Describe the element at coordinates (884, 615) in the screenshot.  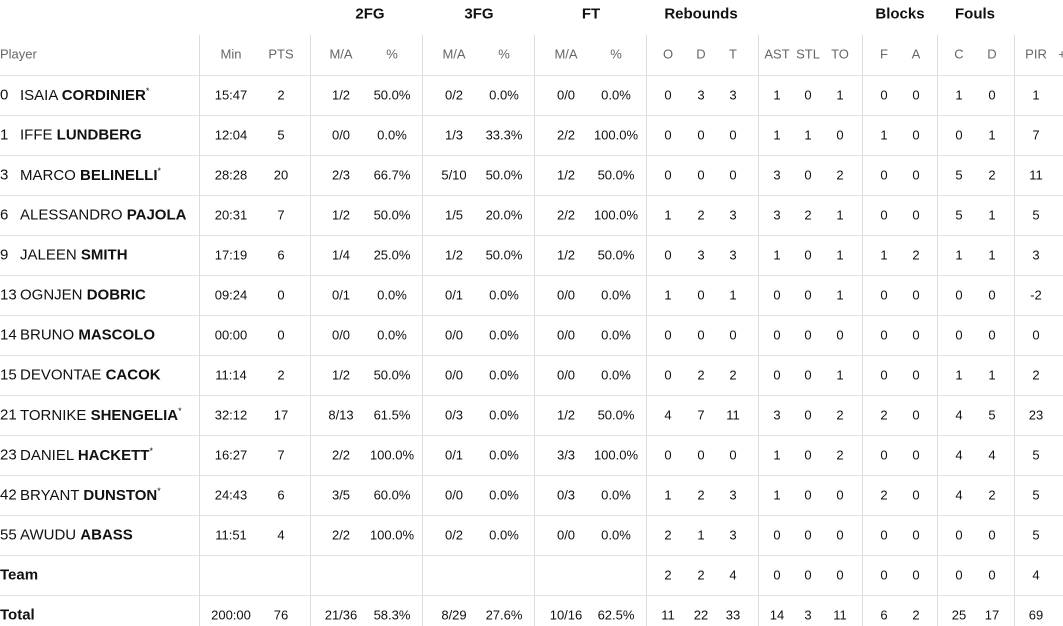
I see `stat-cell: 6` at that location.